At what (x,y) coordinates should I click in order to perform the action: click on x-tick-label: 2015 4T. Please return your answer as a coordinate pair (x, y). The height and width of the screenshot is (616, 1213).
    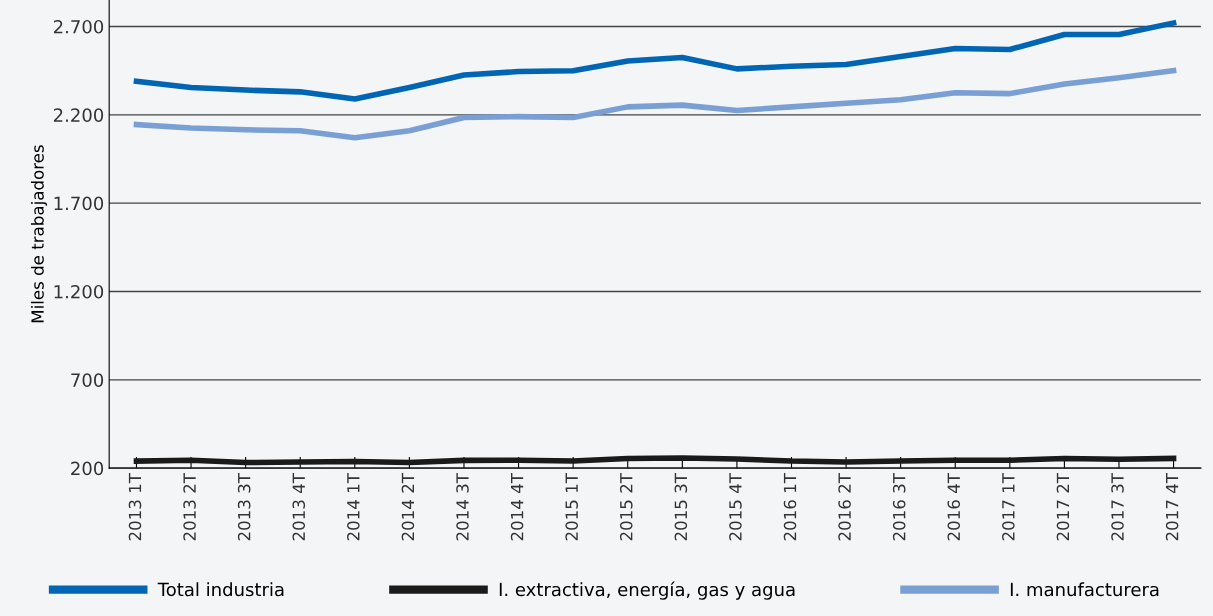
    Looking at the image, I should click on (735, 506).